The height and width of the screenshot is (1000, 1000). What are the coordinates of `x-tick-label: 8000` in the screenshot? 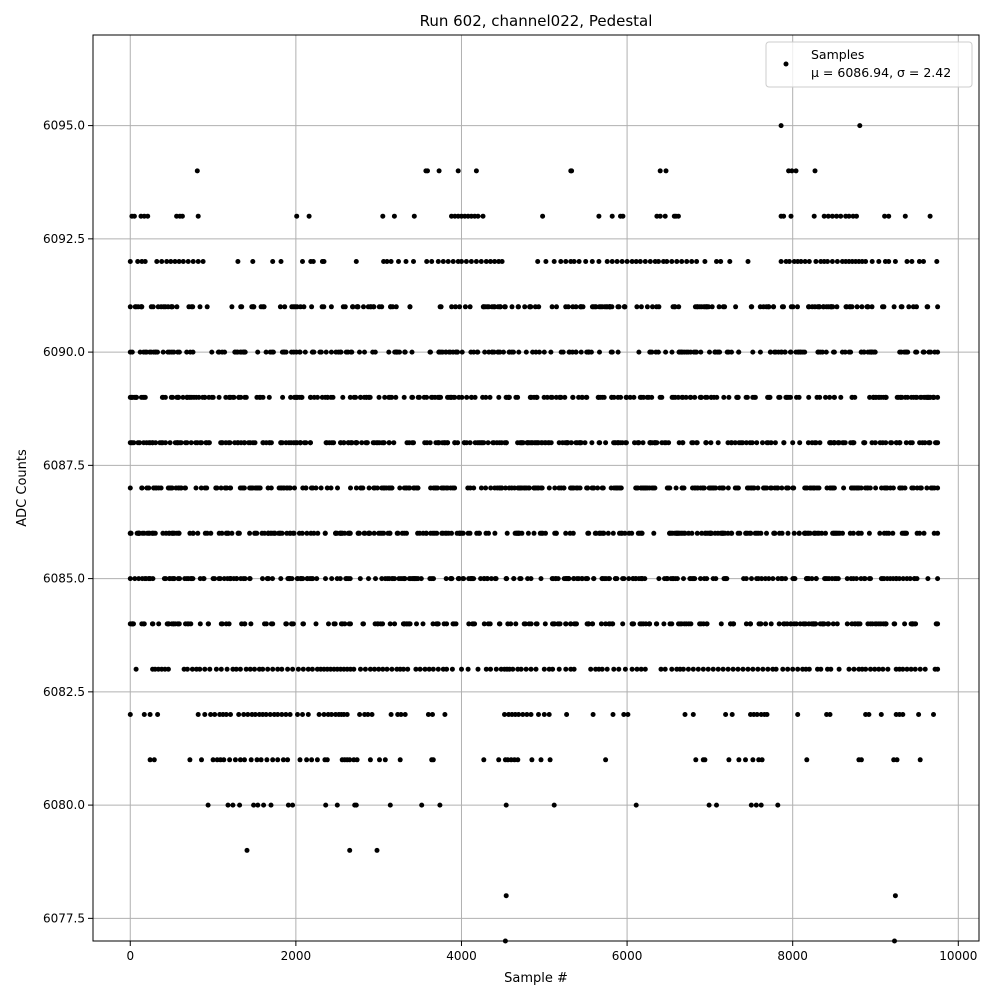 It's located at (792, 956).